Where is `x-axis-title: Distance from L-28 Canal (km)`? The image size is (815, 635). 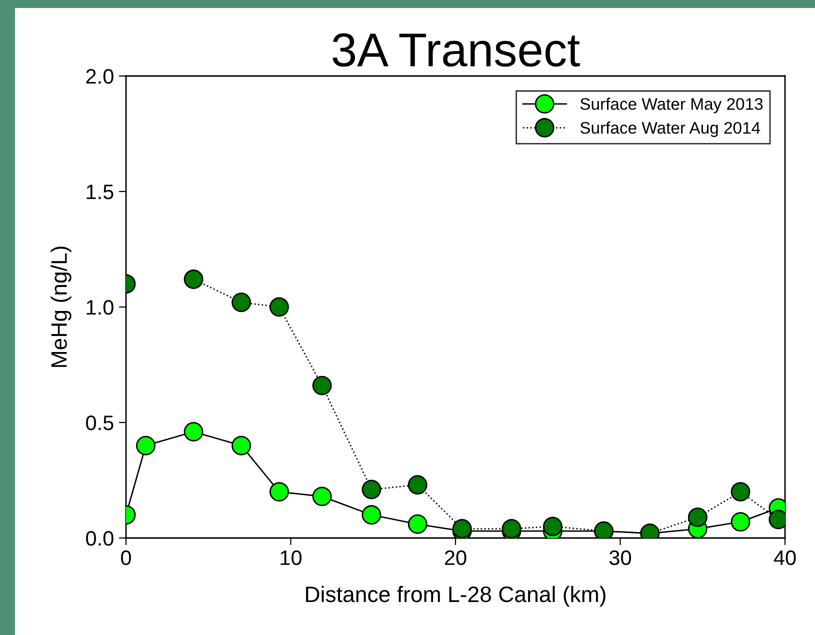
x-axis-title: Distance from L-28 Canal (km) is located at coordinates (456, 596).